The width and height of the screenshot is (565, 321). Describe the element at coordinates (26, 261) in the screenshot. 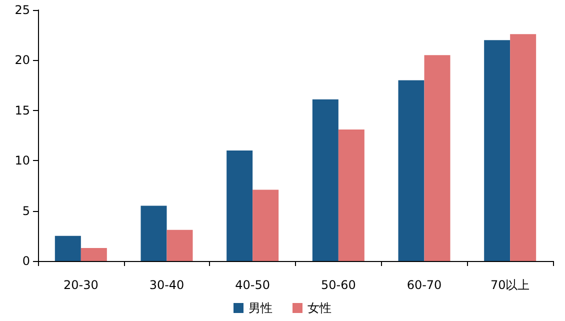

I see `y-tick-label: 0` at that location.